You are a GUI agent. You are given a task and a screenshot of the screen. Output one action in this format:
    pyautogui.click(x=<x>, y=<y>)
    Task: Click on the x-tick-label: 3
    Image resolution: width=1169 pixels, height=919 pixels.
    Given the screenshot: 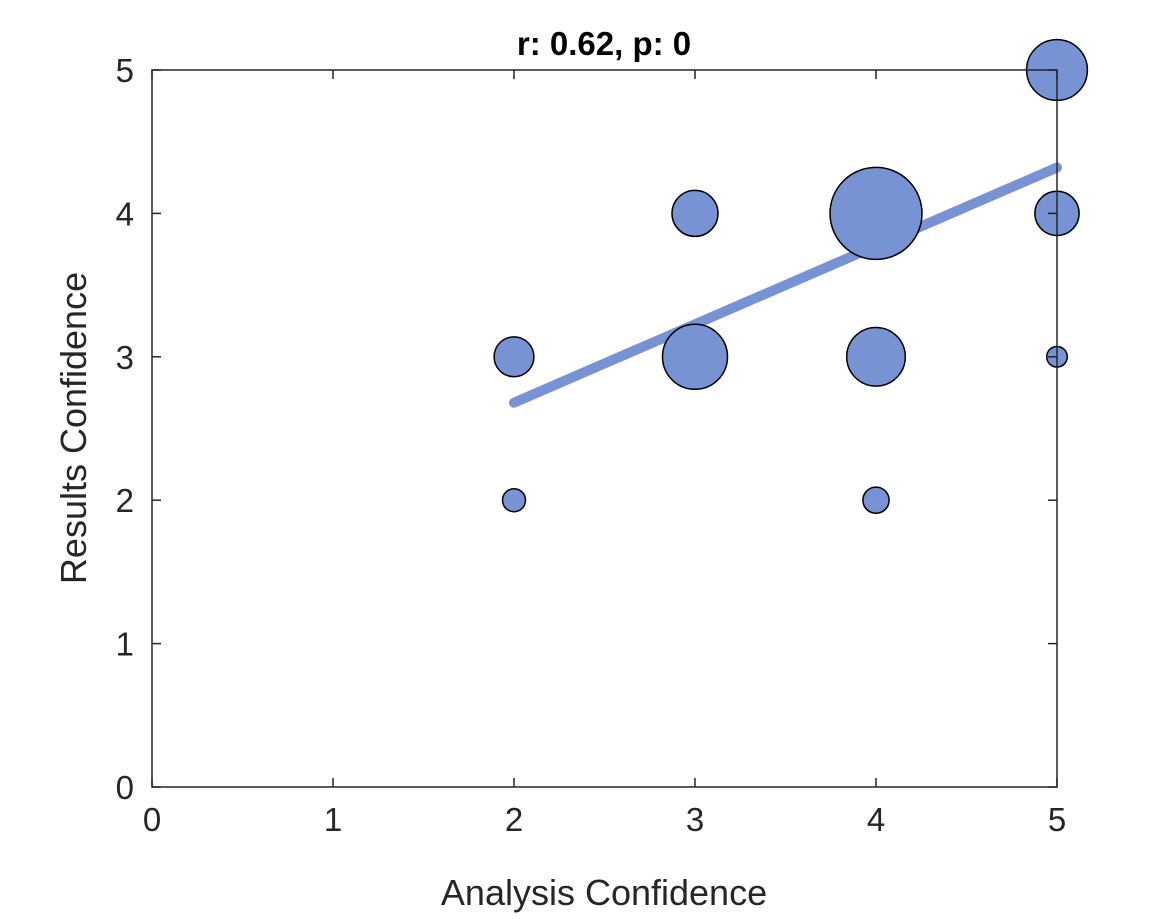 What is the action you would take?
    pyautogui.click(x=695, y=819)
    